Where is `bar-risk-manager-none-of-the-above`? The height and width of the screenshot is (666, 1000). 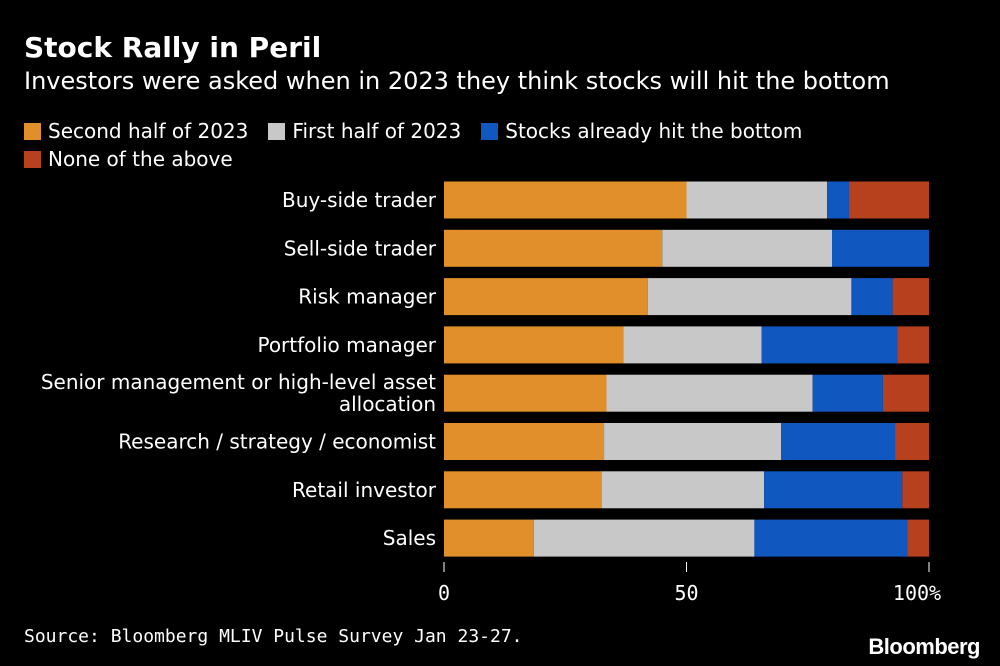
bar-risk-manager-none-of-the-above is located at coordinates (910, 297).